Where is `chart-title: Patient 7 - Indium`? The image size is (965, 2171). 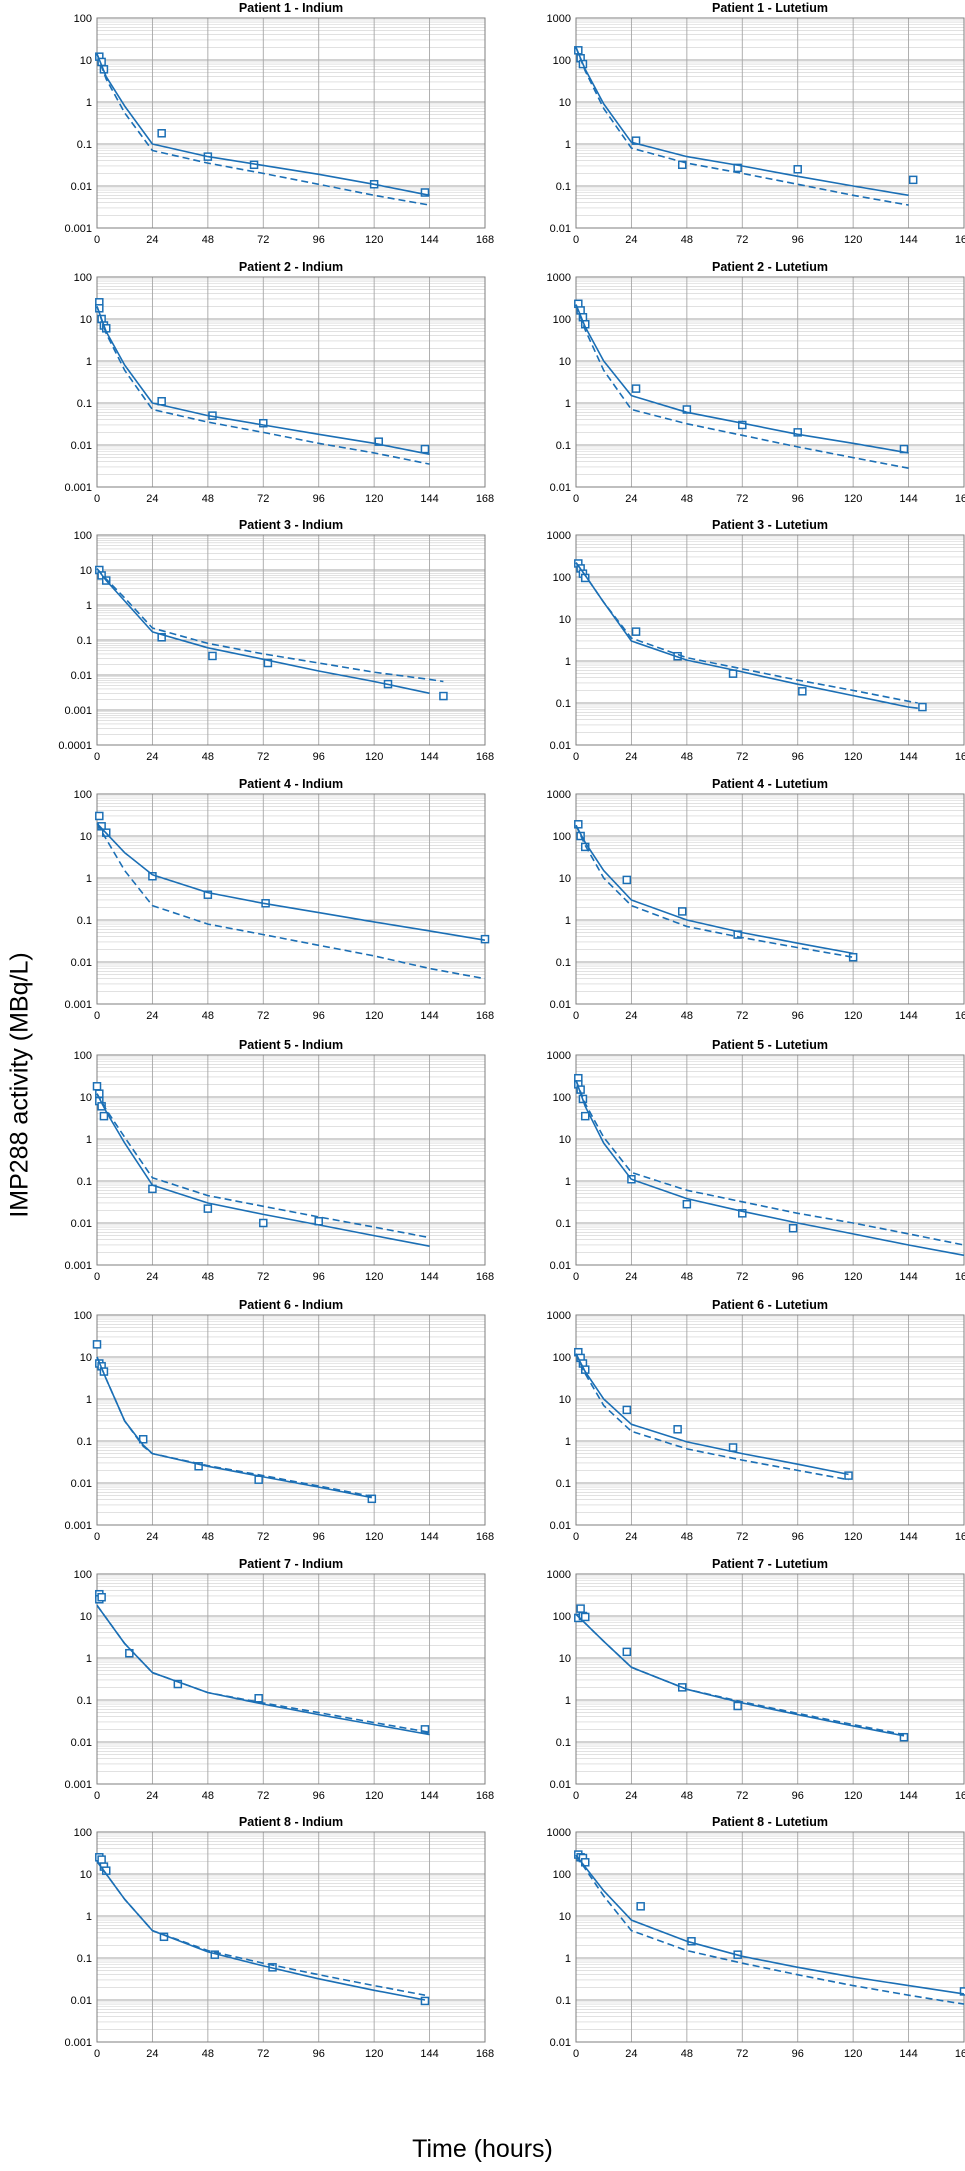
chart-title: Patient 7 - Indium is located at coordinates (291, 1564).